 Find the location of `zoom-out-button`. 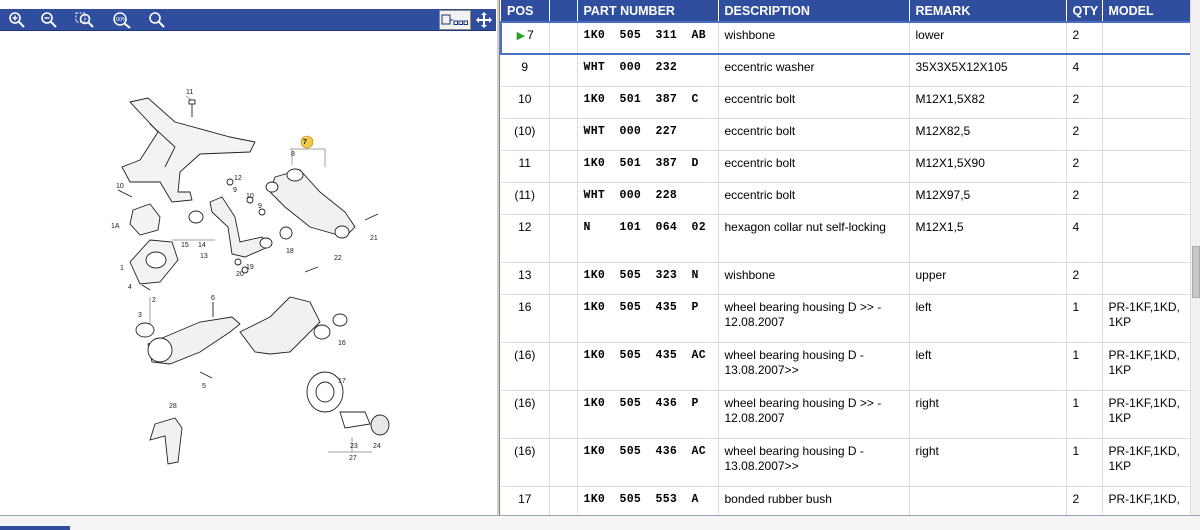

zoom-out-button is located at coordinates (49, 20).